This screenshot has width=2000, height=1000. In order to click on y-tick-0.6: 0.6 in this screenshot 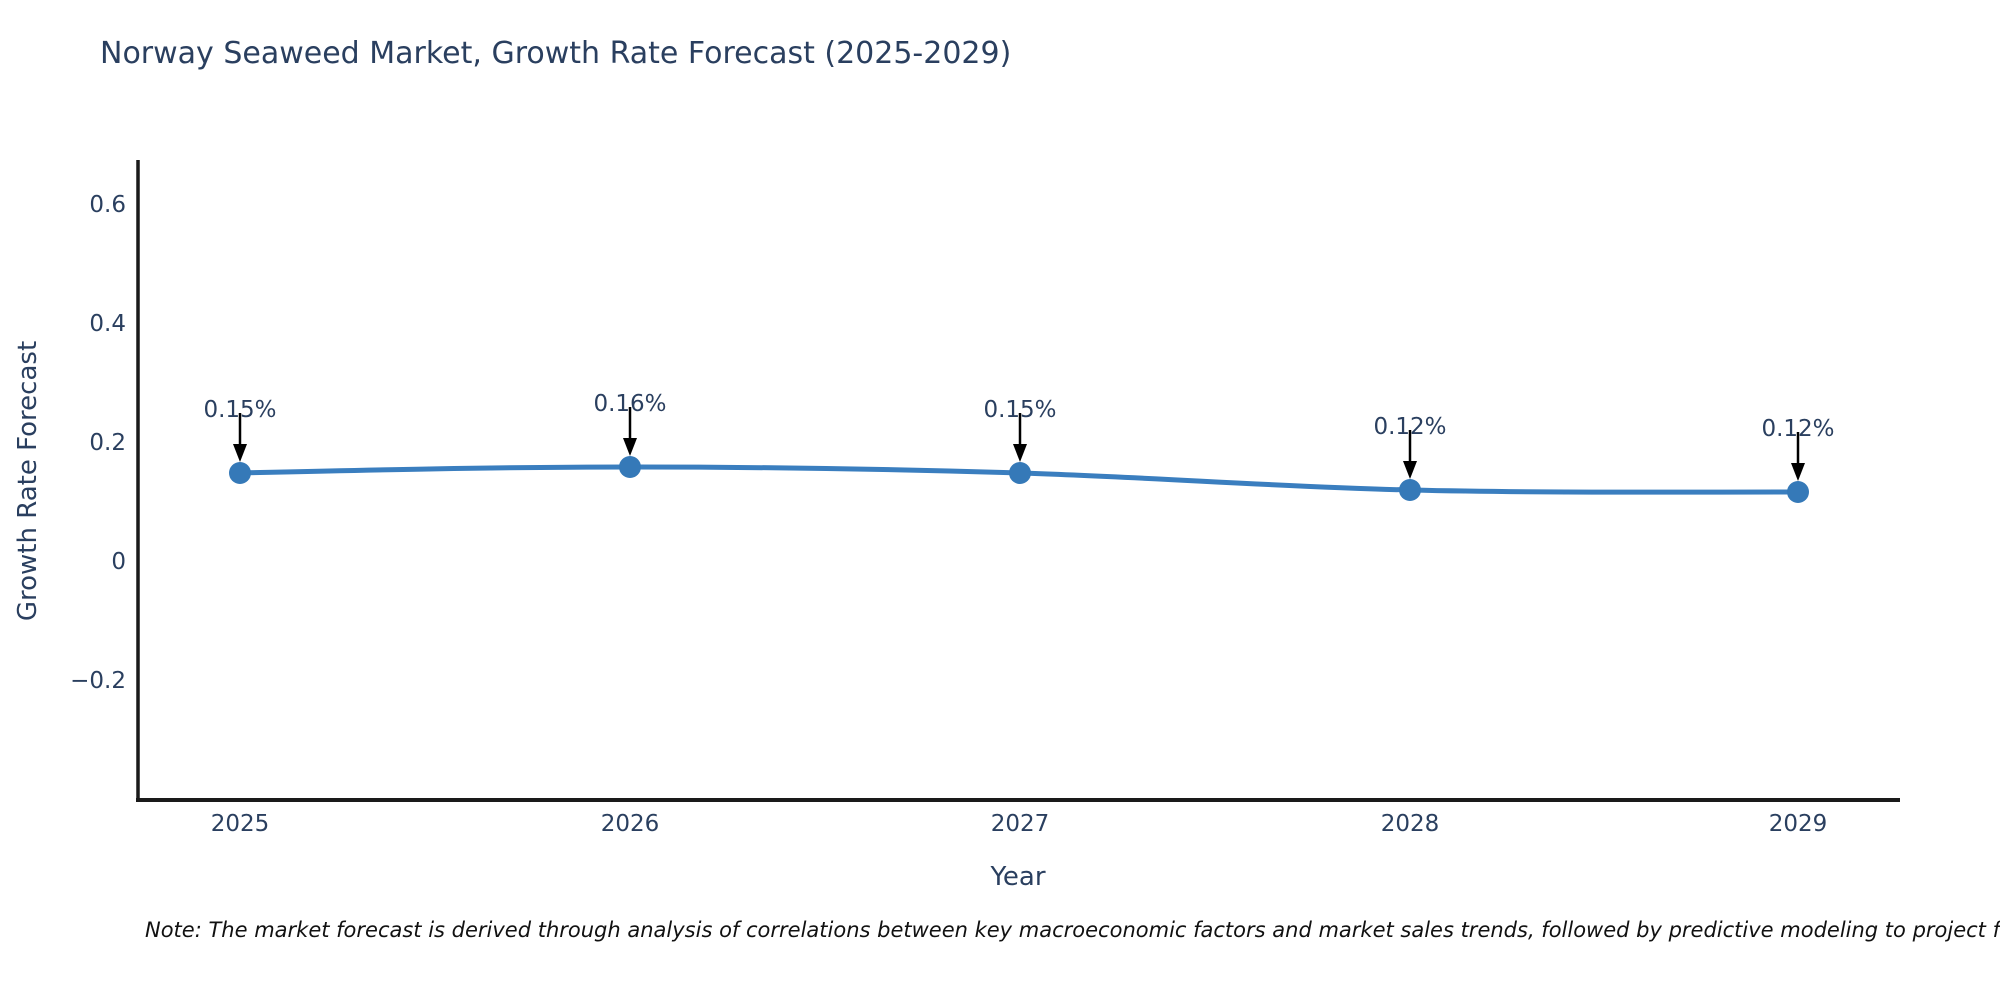, I will do `click(107, 205)`.